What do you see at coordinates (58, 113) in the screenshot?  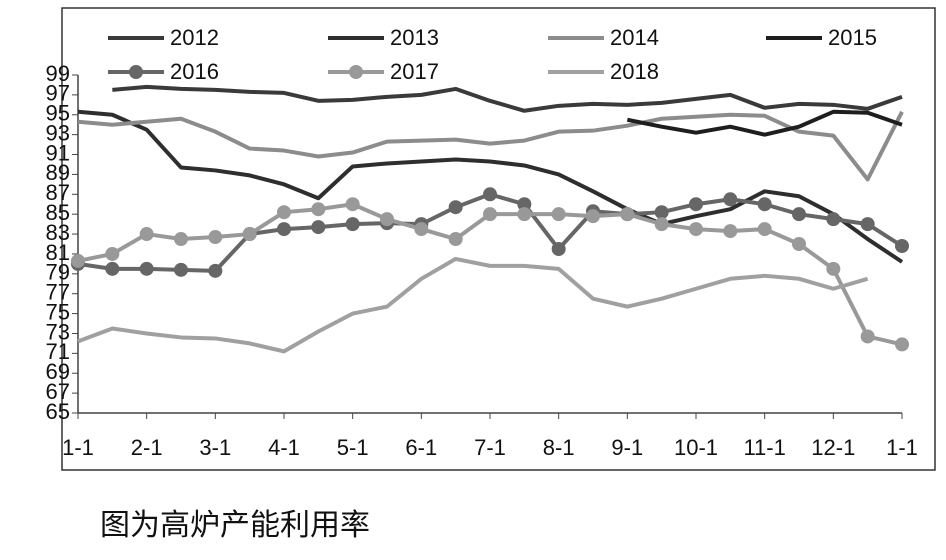 I see `y-tick-label: 95` at bounding box center [58, 113].